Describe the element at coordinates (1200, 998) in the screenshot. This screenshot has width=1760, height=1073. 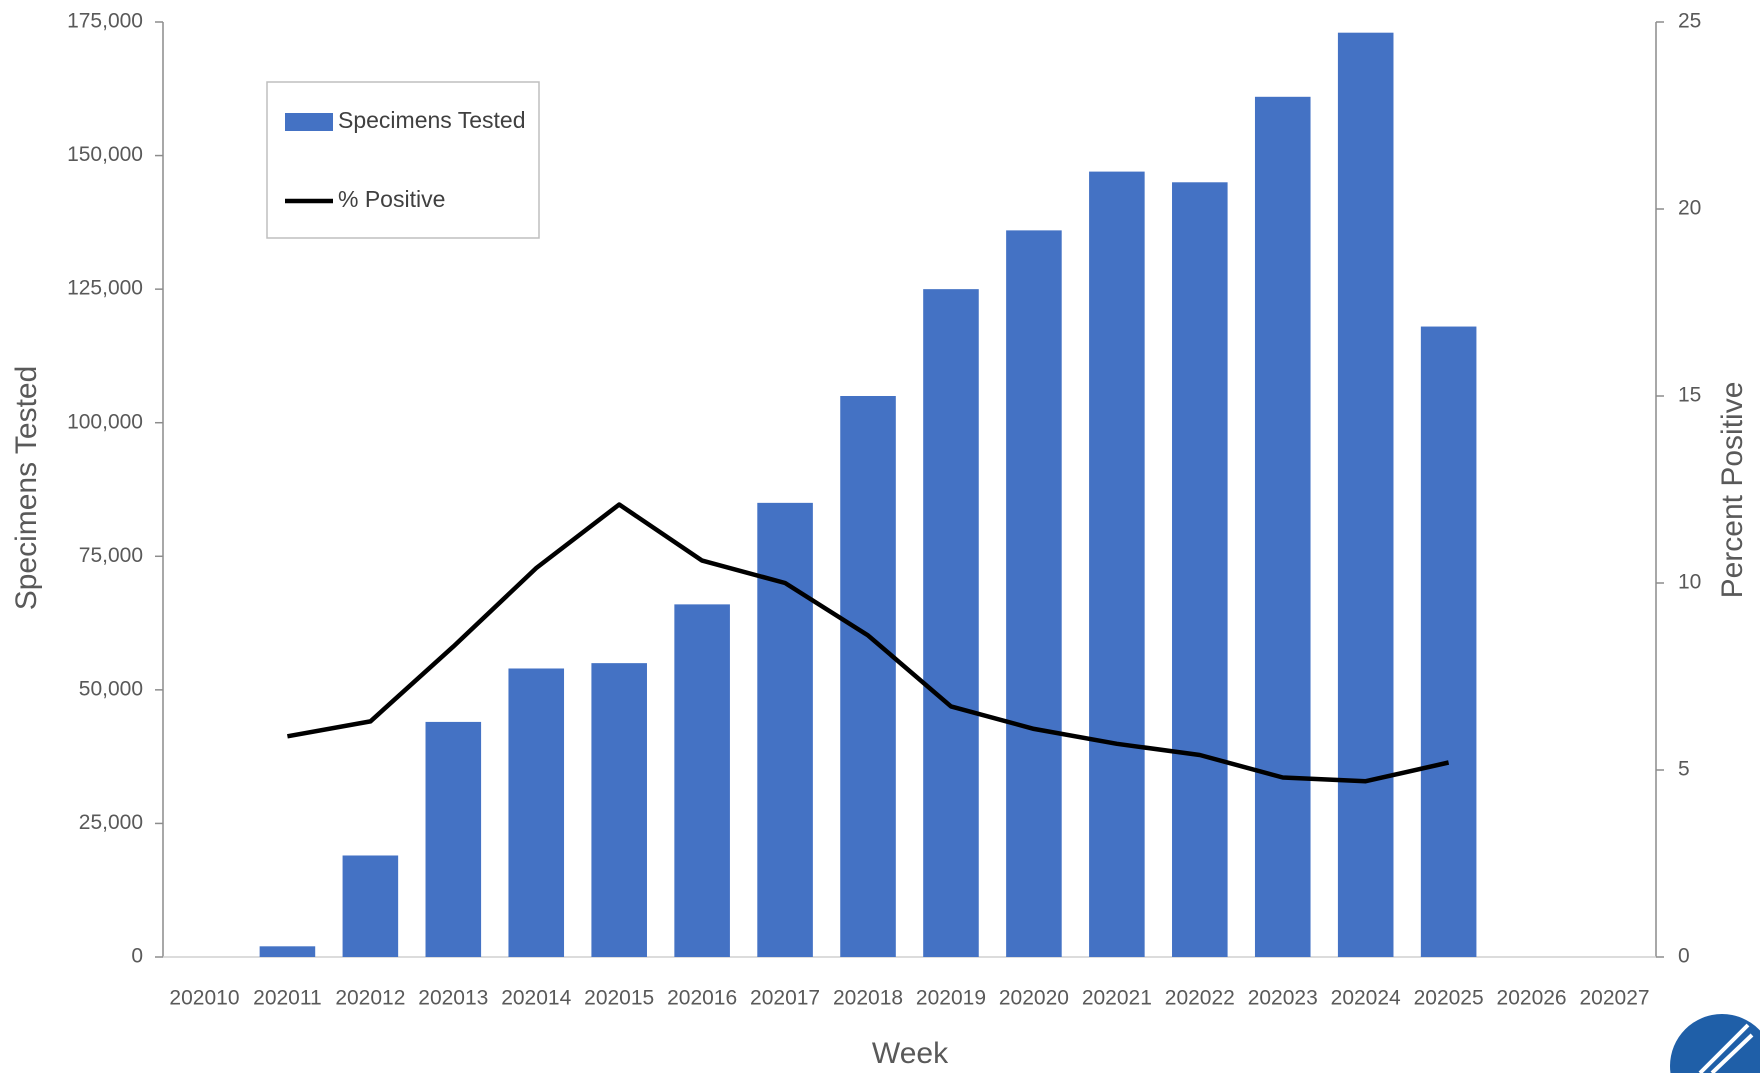
I see `x-tick-label: 202022` at that location.